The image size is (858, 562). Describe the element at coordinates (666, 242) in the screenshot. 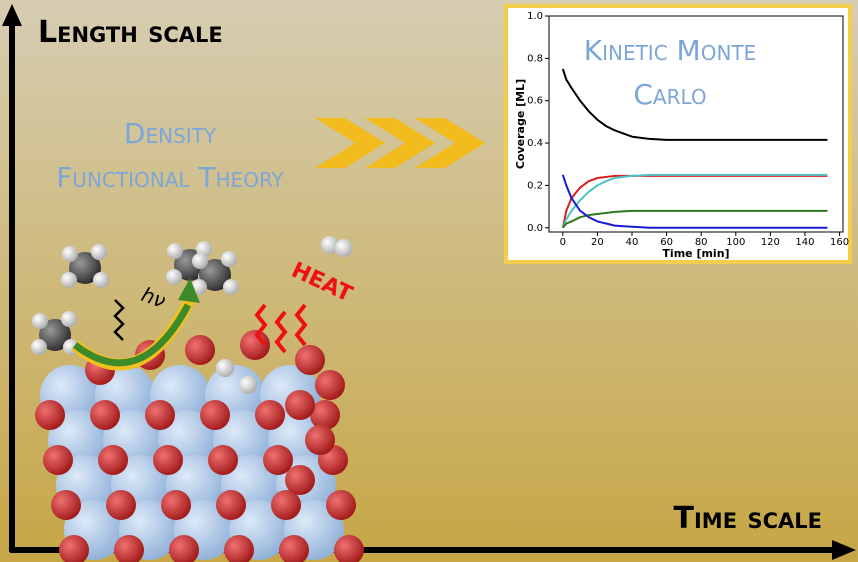

I see `x-tick-label: 60` at that location.